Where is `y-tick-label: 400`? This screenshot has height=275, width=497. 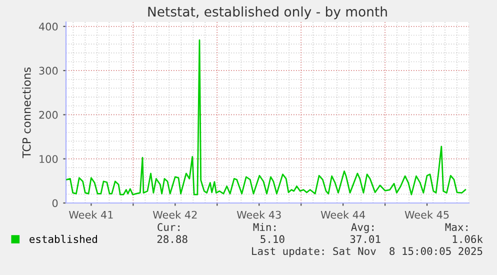
y-tick-label: 400 is located at coordinates (48, 26).